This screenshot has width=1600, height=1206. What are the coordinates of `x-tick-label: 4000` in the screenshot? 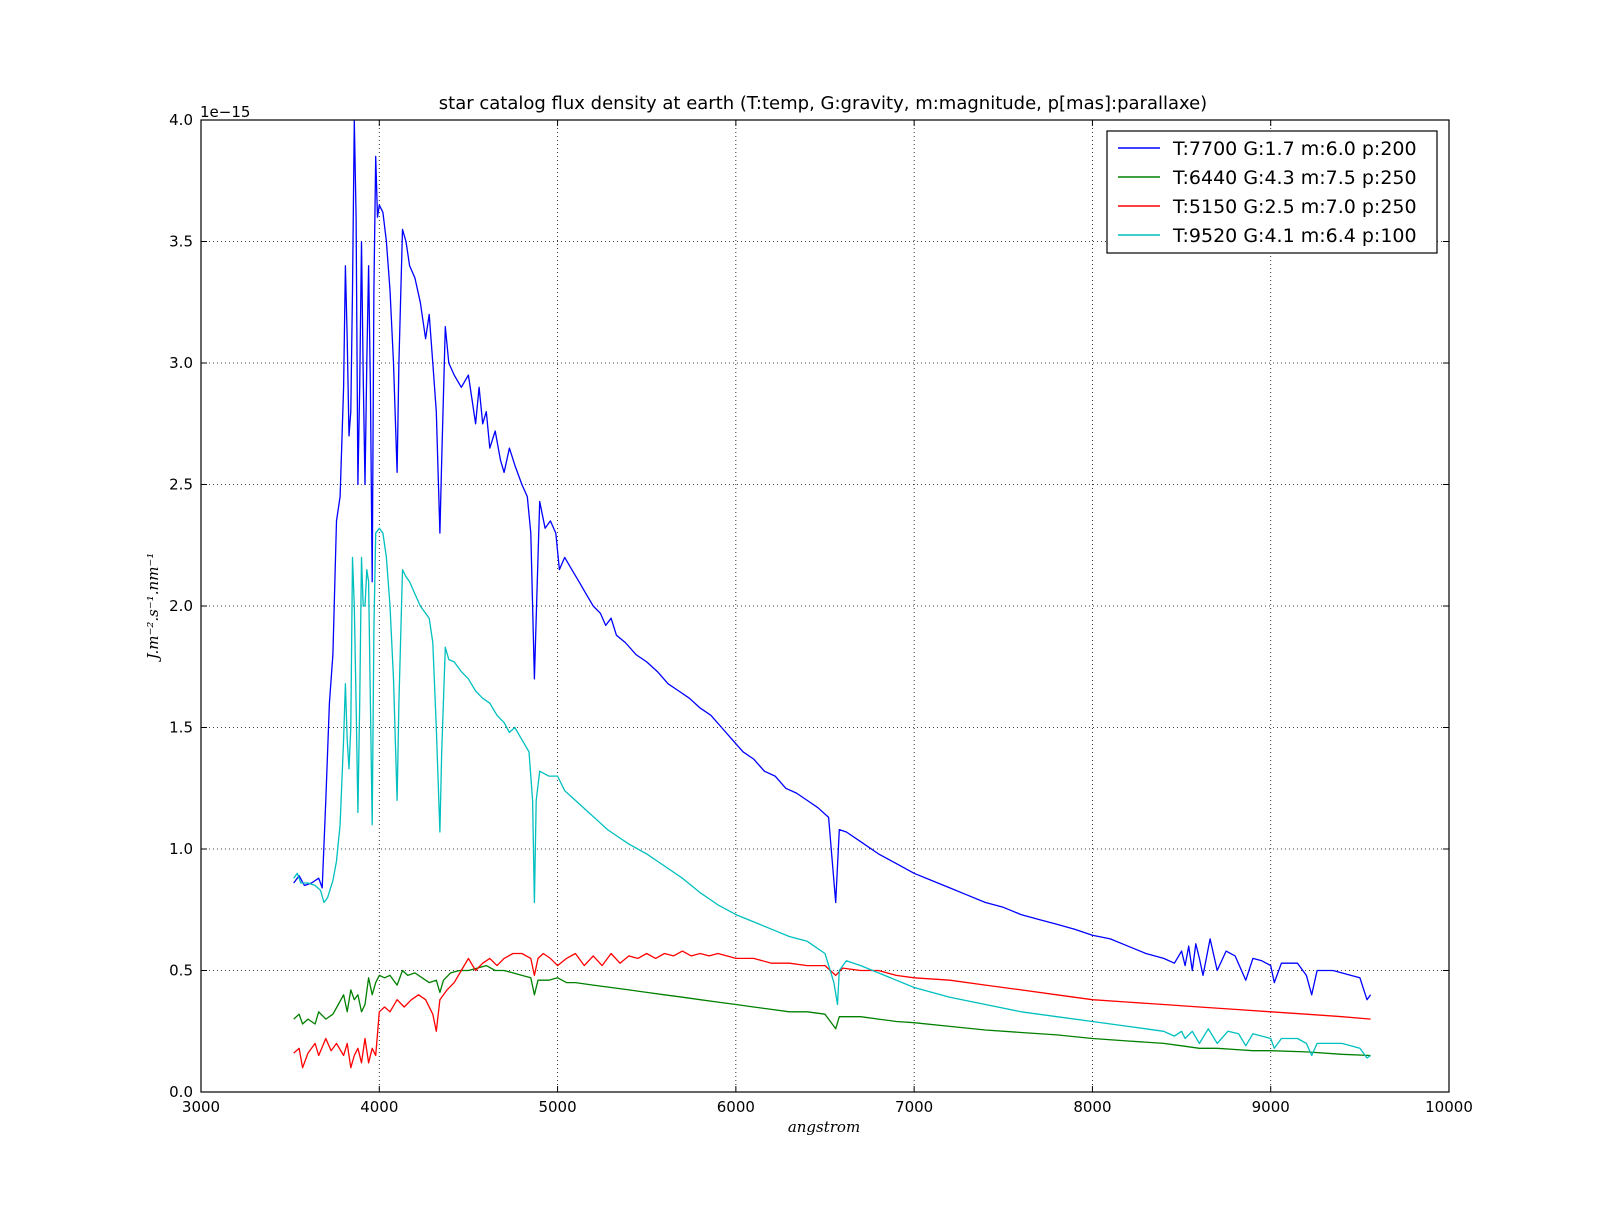 It's located at (379, 1107).